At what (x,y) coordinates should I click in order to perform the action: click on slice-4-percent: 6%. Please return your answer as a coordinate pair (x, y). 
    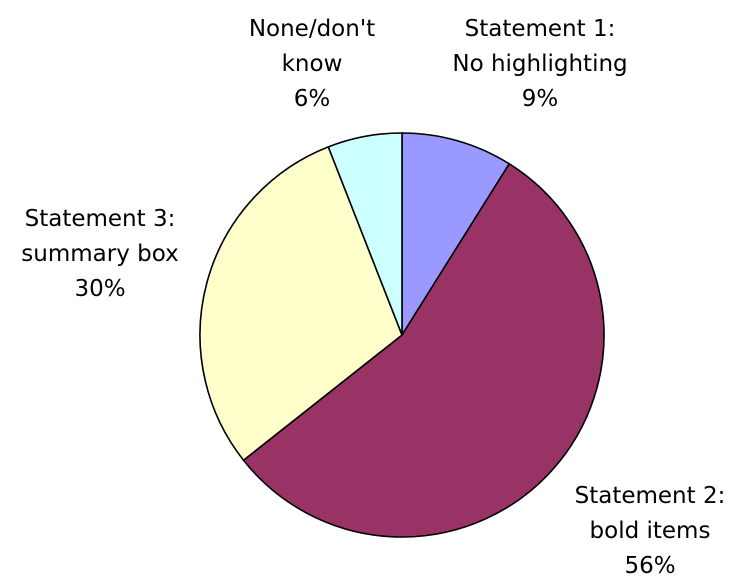
    Looking at the image, I should click on (312, 99).